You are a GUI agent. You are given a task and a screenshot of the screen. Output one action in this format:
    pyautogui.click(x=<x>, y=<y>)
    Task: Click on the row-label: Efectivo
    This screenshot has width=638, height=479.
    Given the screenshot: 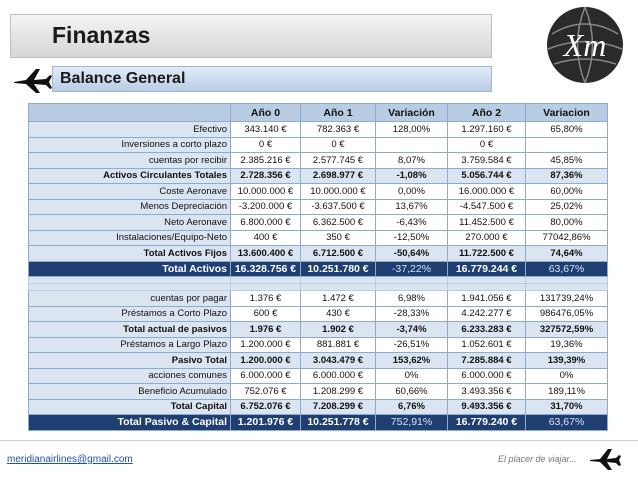 What is the action you would take?
    pyautogui.click(x=129, y=129)
    